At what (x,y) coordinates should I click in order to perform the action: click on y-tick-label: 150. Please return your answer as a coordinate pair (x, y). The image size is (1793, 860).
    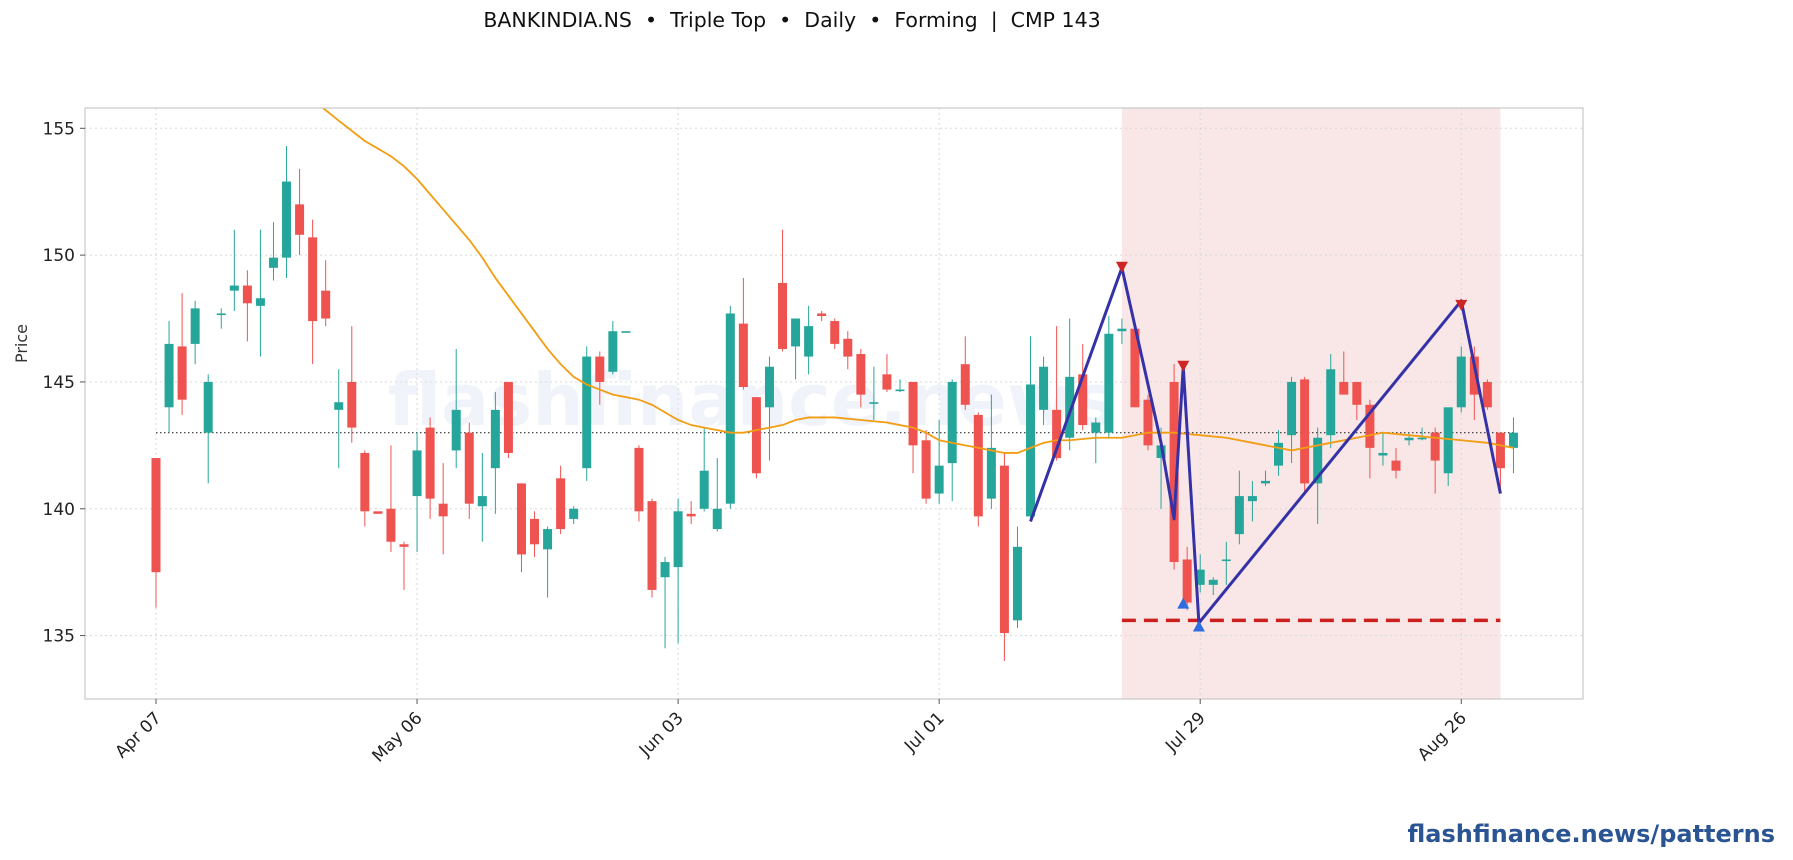
    Looking at the image, I should click on (59, 256).